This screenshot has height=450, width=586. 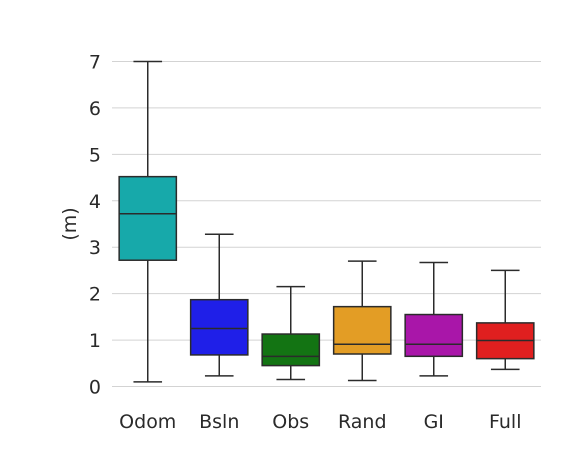 What do you see at coordinates (434, 422) in the screenshot?
I see `x-tick-label-gi: GI` at bounding box center [434, 422].